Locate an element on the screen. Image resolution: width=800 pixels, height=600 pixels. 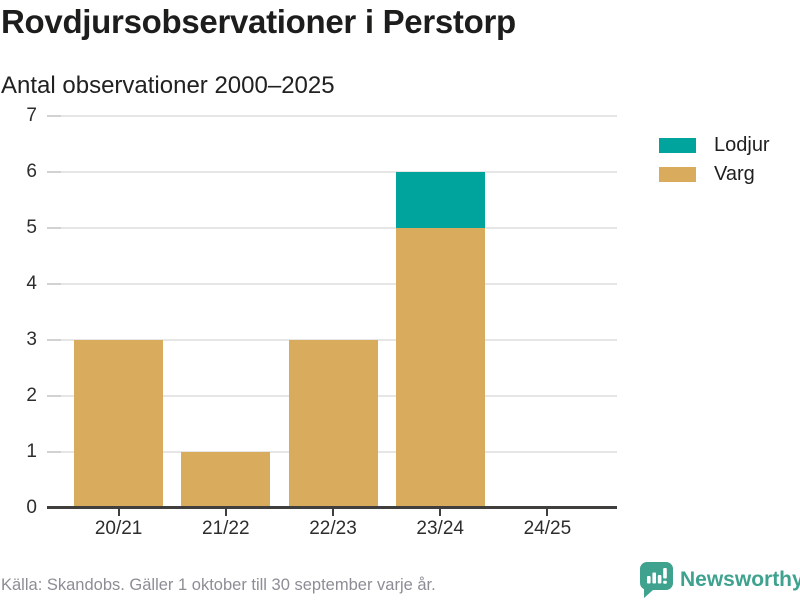
y-tick-label: 6 is located at coordinates (31, 171).